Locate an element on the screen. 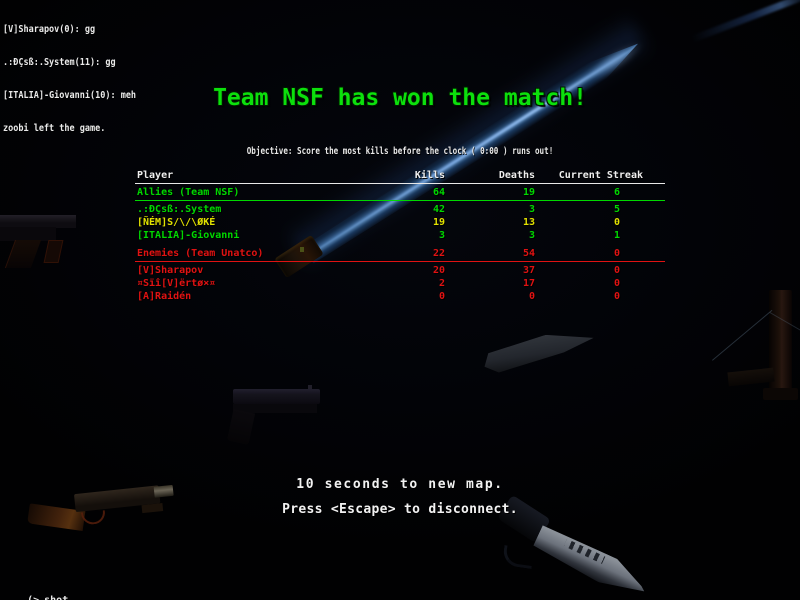 This screenshot has width=800, height=600. console-input: (> shot_ is located at coordinates (38, 592).